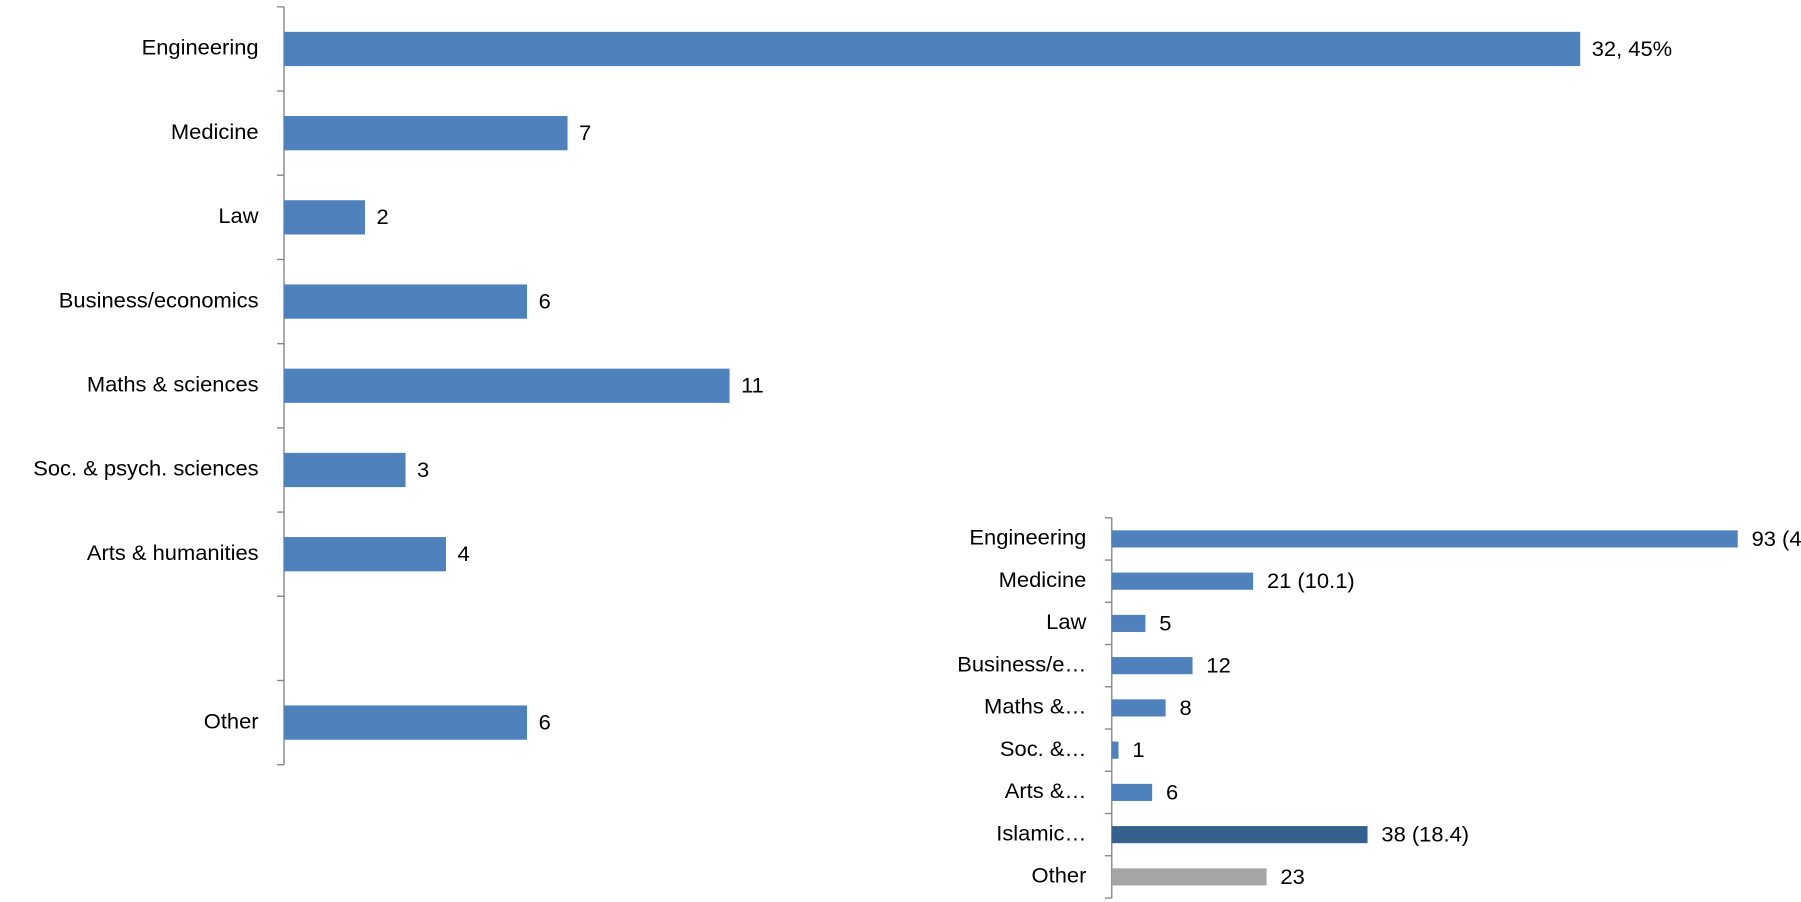 The width and height of the screenshot is (1801, 902). I want to click on data-label: 3, so click(423, 469).